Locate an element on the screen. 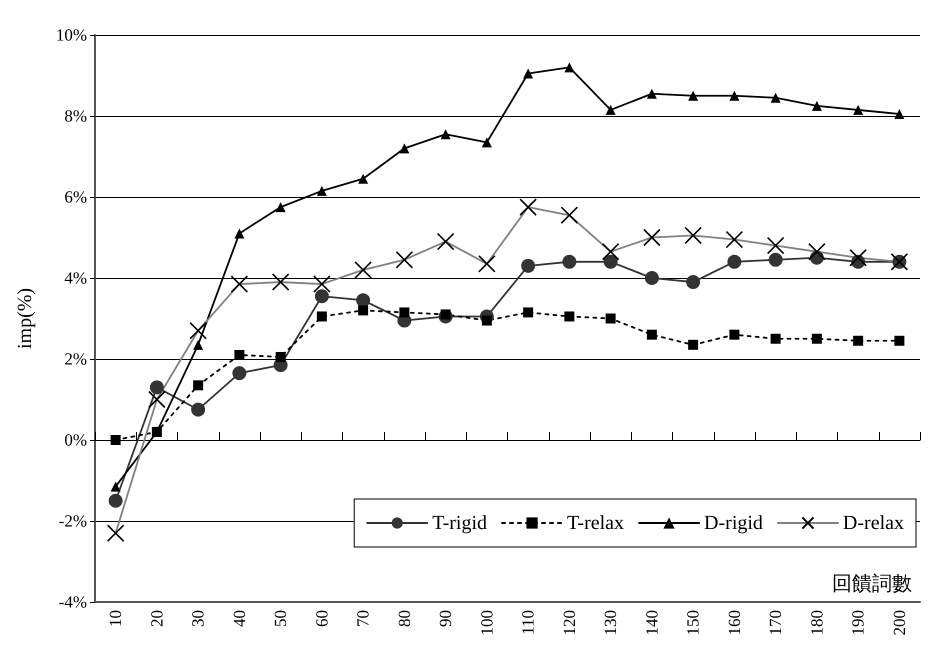 This screenshot has width=940, height=660. y-tick-label: -2% is located at coordinates (72, 521).